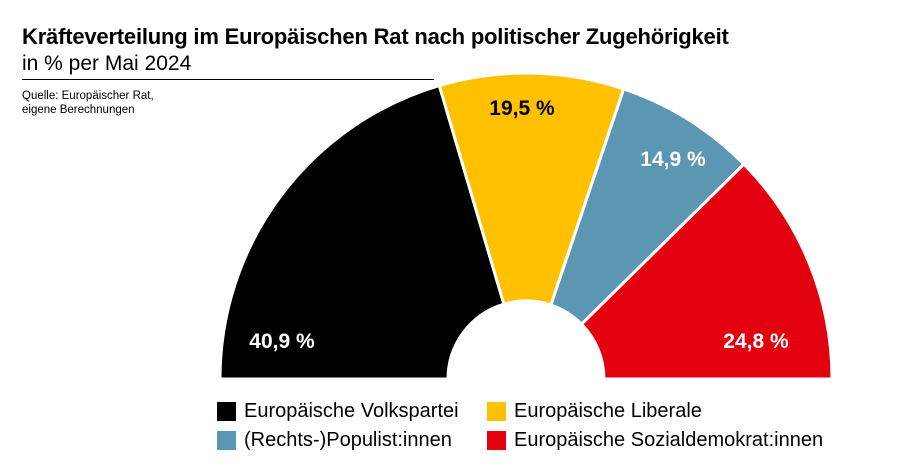 The height and width of the screenshot is (473, 900). I want to click on legend-item-volkspartei: Europäische Volkspartei, so click(338, 411).